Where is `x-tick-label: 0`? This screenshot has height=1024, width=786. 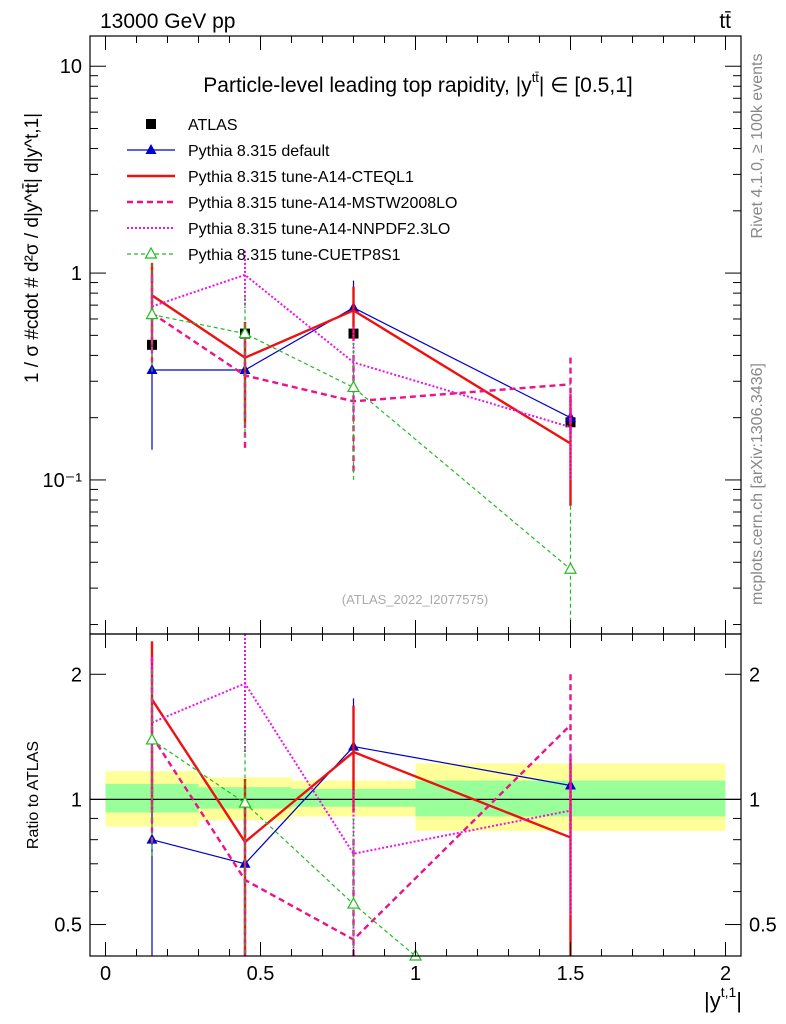
x-tick-label: 0 is located at coordinates (105, 974).